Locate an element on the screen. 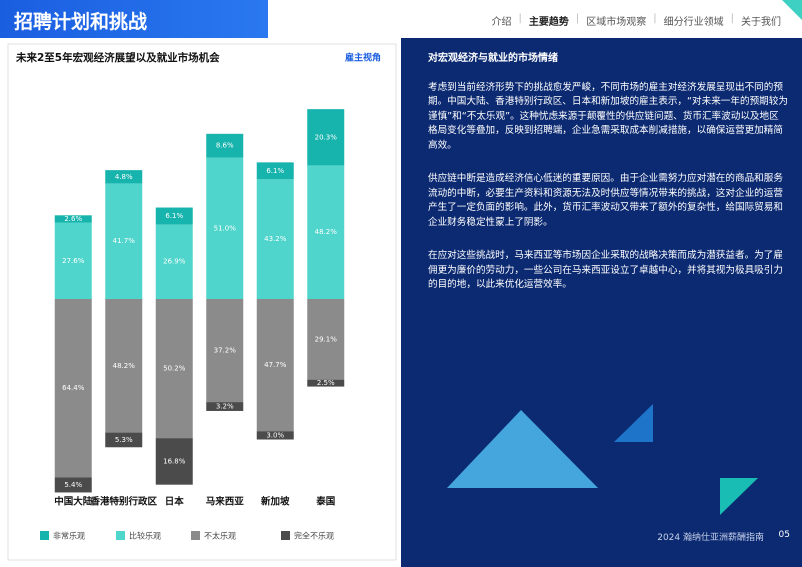 This screenshot has height=567, width=802. nav-item: 介绍 is located at coordinates (501, 22).